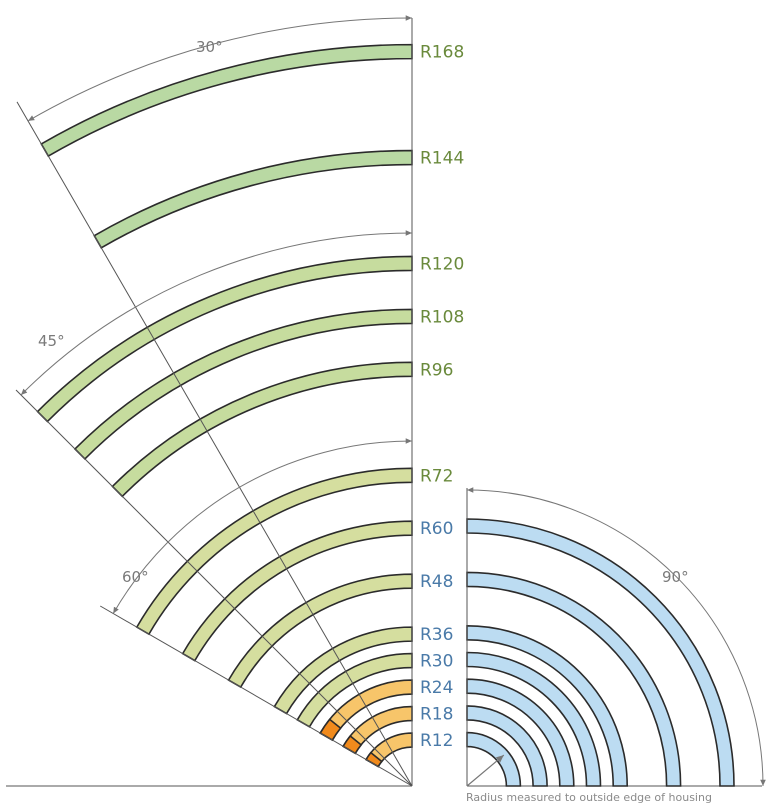  Describe the element at coordinates (436, 688) in the screenshot. I see `radius-label-r24: R24` at that location.